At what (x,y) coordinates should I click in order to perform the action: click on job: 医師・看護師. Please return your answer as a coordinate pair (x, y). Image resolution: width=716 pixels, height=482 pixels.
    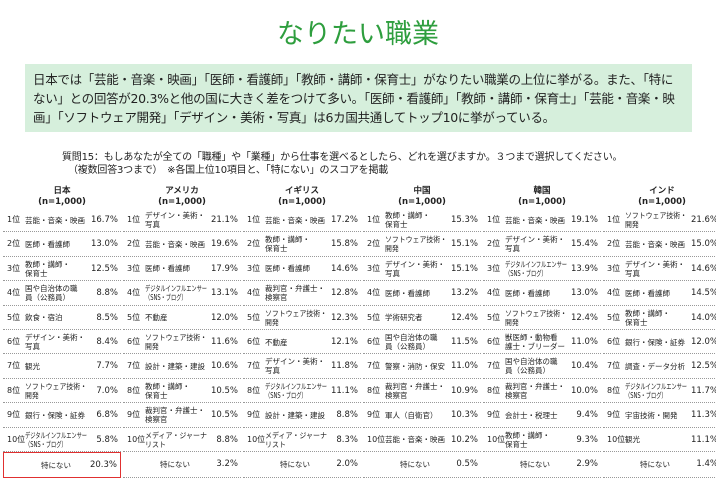
    Looking at the image, I should click on (656, 293).